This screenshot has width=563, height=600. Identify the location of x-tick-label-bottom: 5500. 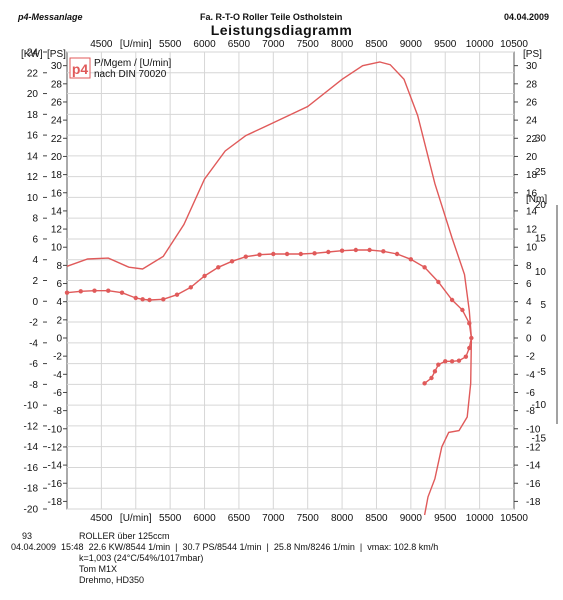
(170, 518).